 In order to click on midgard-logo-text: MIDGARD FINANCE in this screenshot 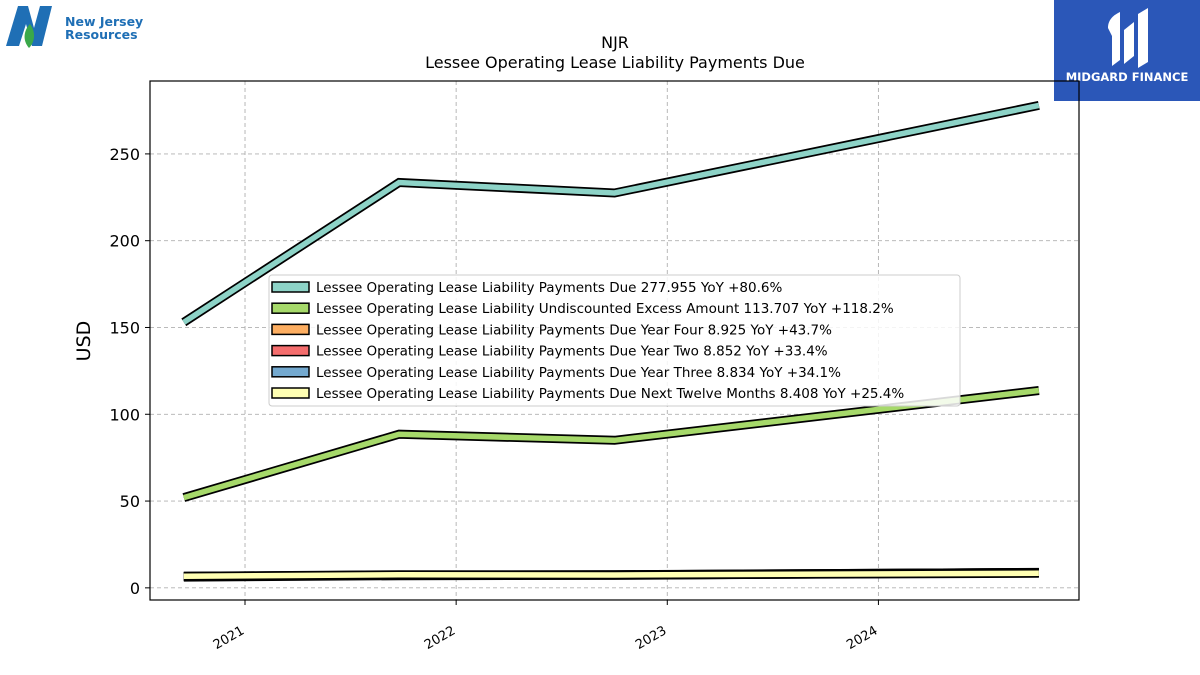, I will do `click(1127, 77)`.